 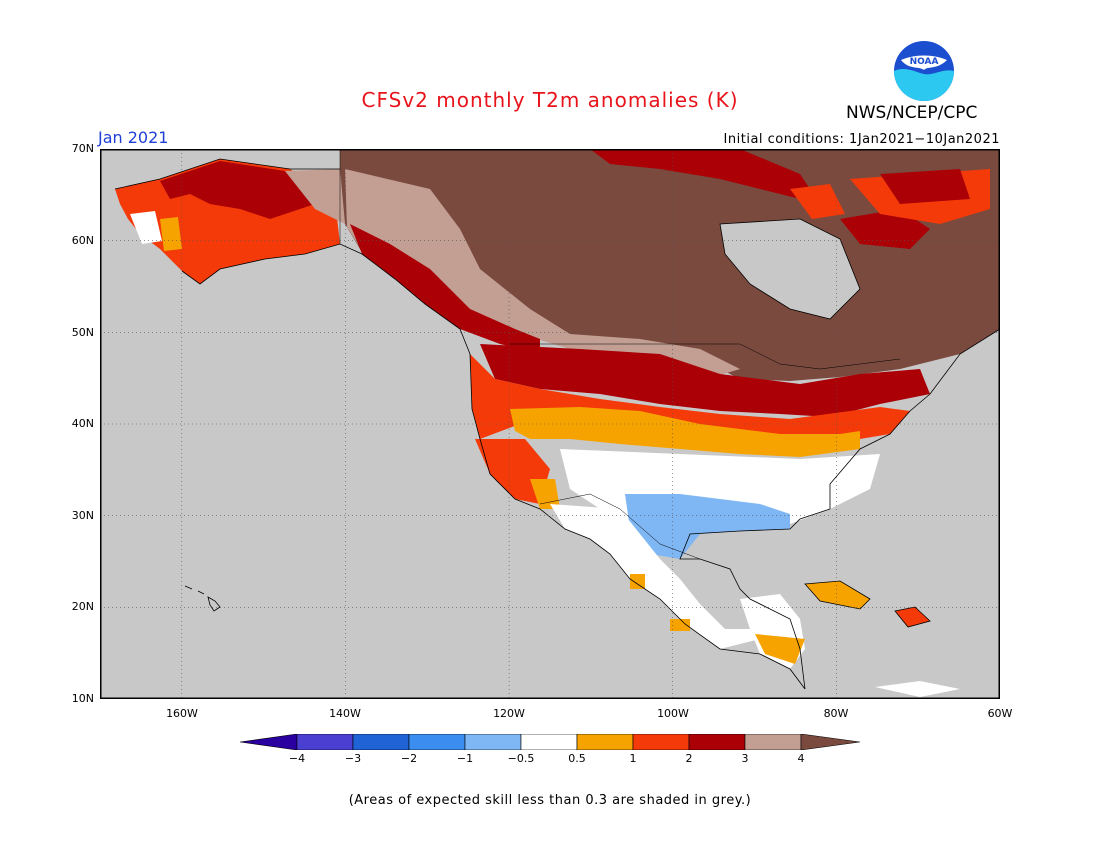 I want to click on mexico-mild-spots, so click(x=660, y=602).